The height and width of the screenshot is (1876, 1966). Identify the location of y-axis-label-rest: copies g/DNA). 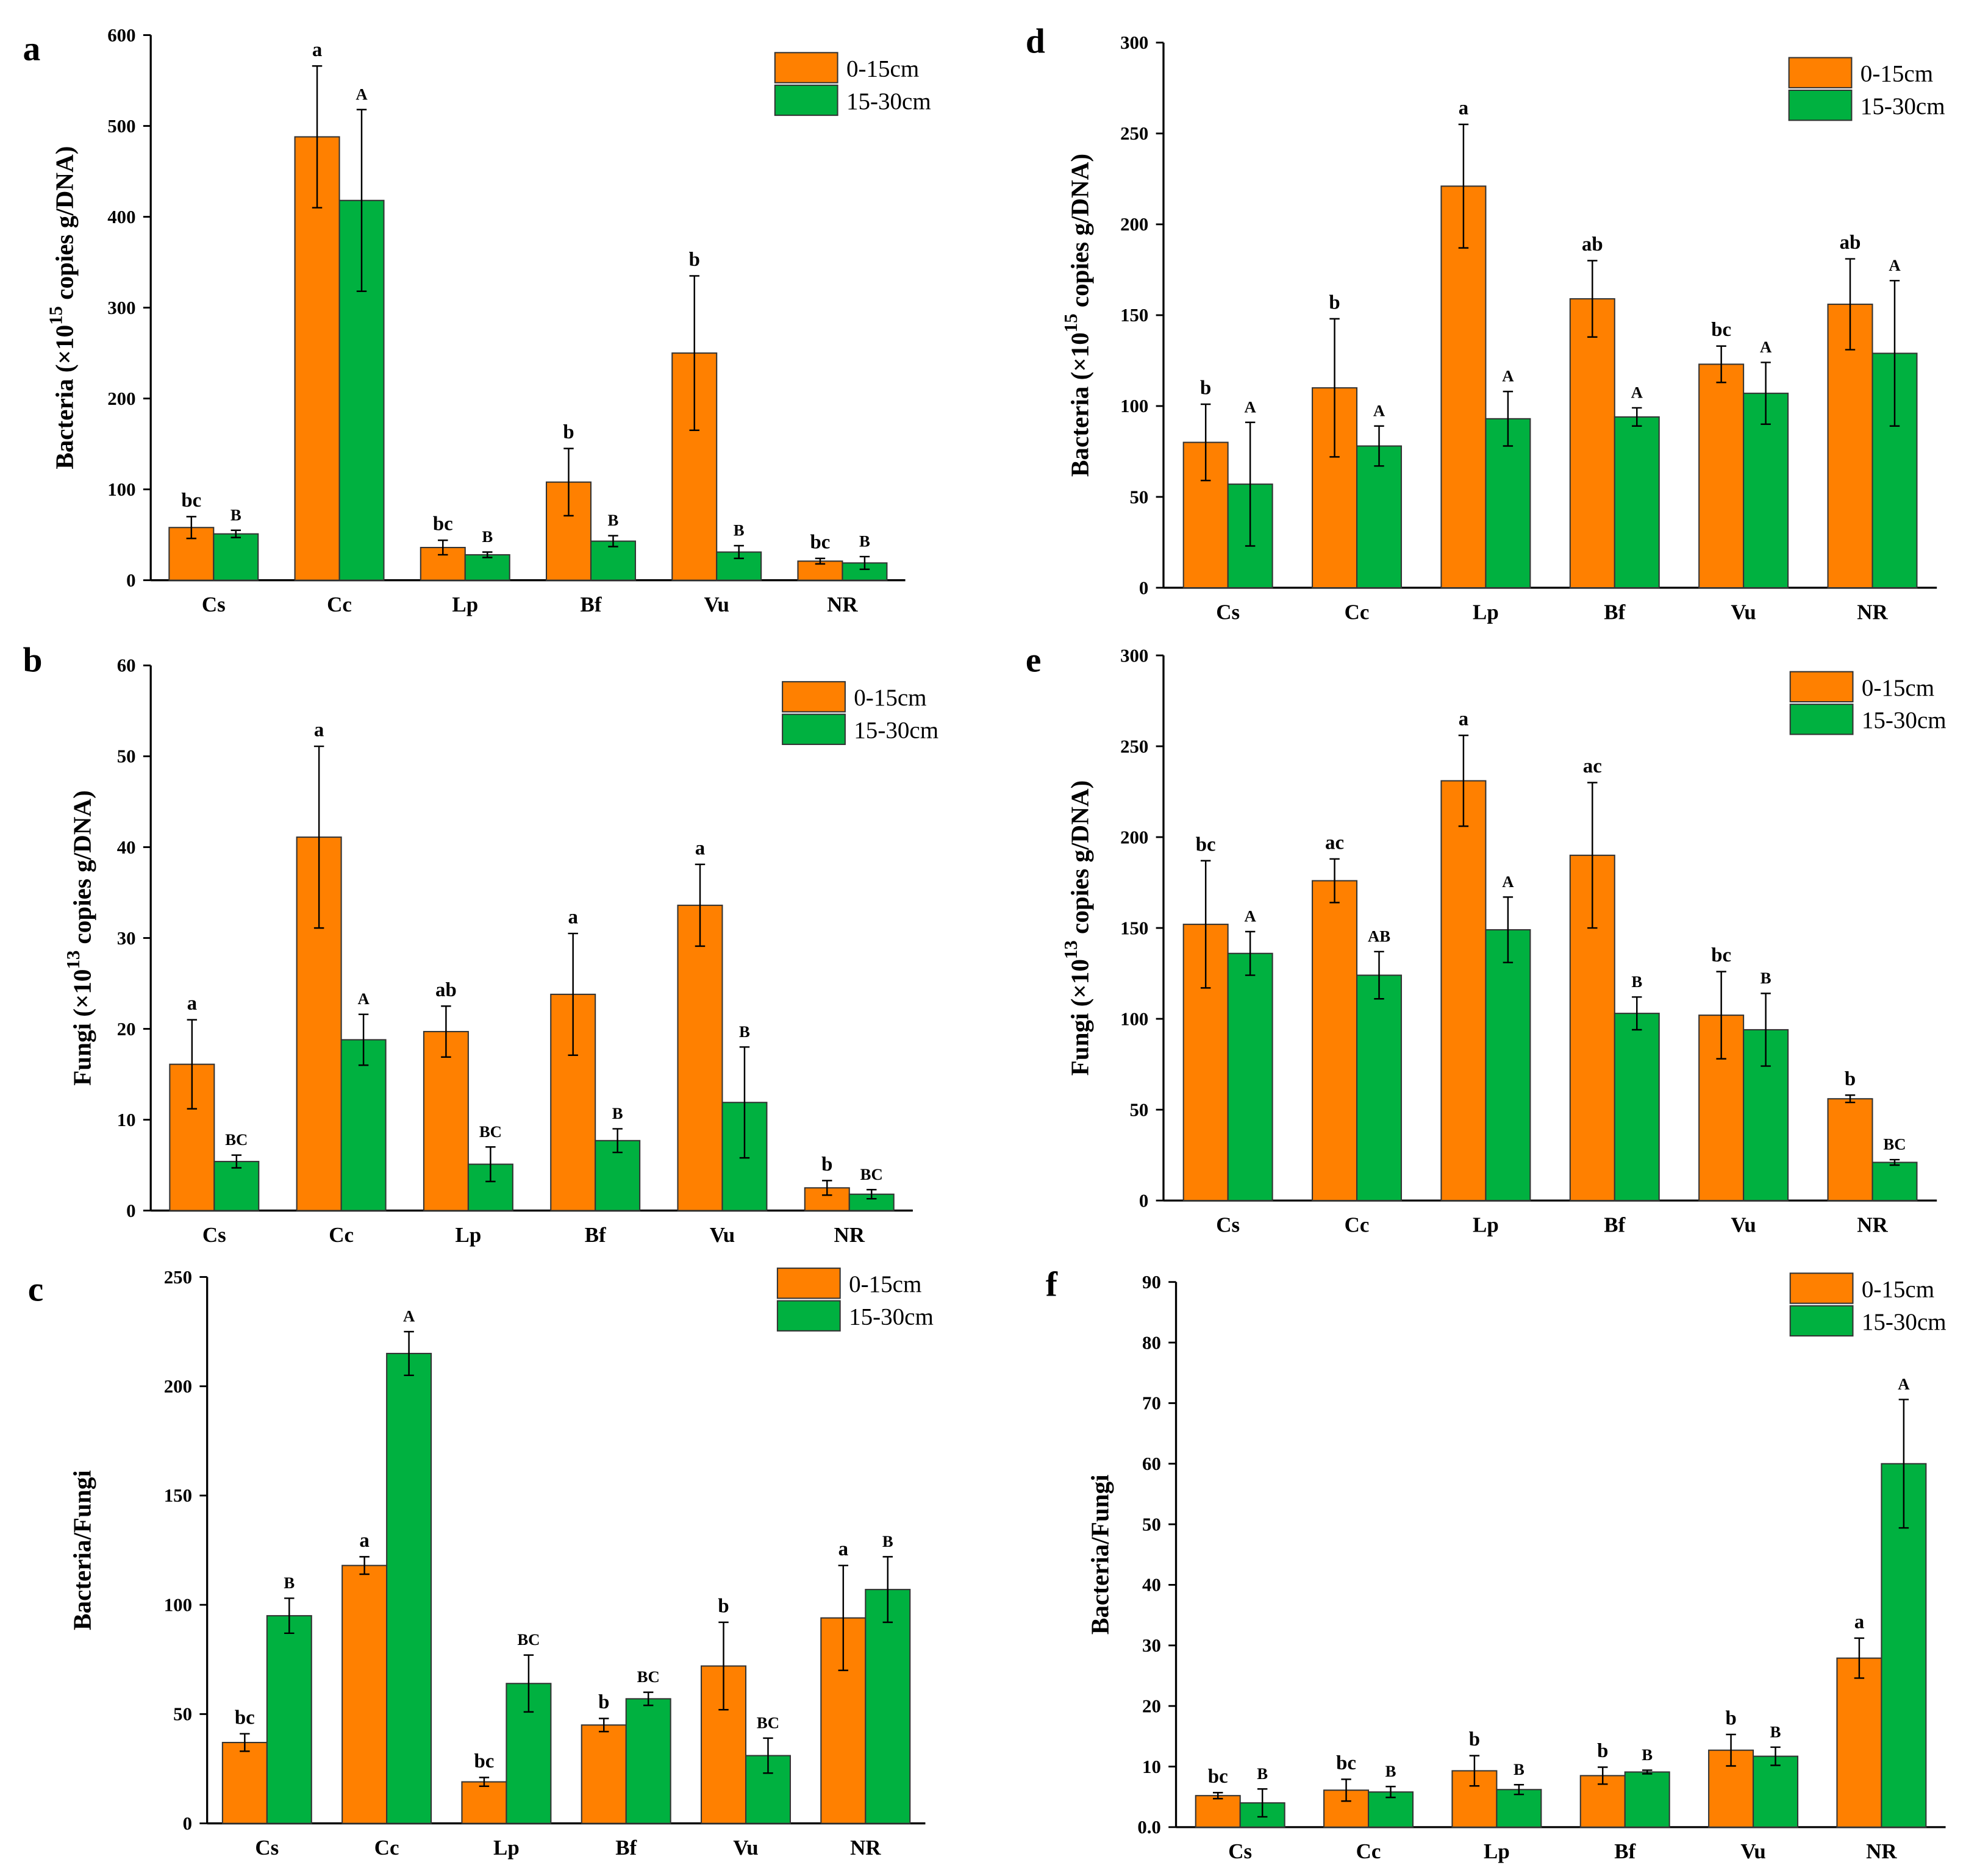
(82, 870).